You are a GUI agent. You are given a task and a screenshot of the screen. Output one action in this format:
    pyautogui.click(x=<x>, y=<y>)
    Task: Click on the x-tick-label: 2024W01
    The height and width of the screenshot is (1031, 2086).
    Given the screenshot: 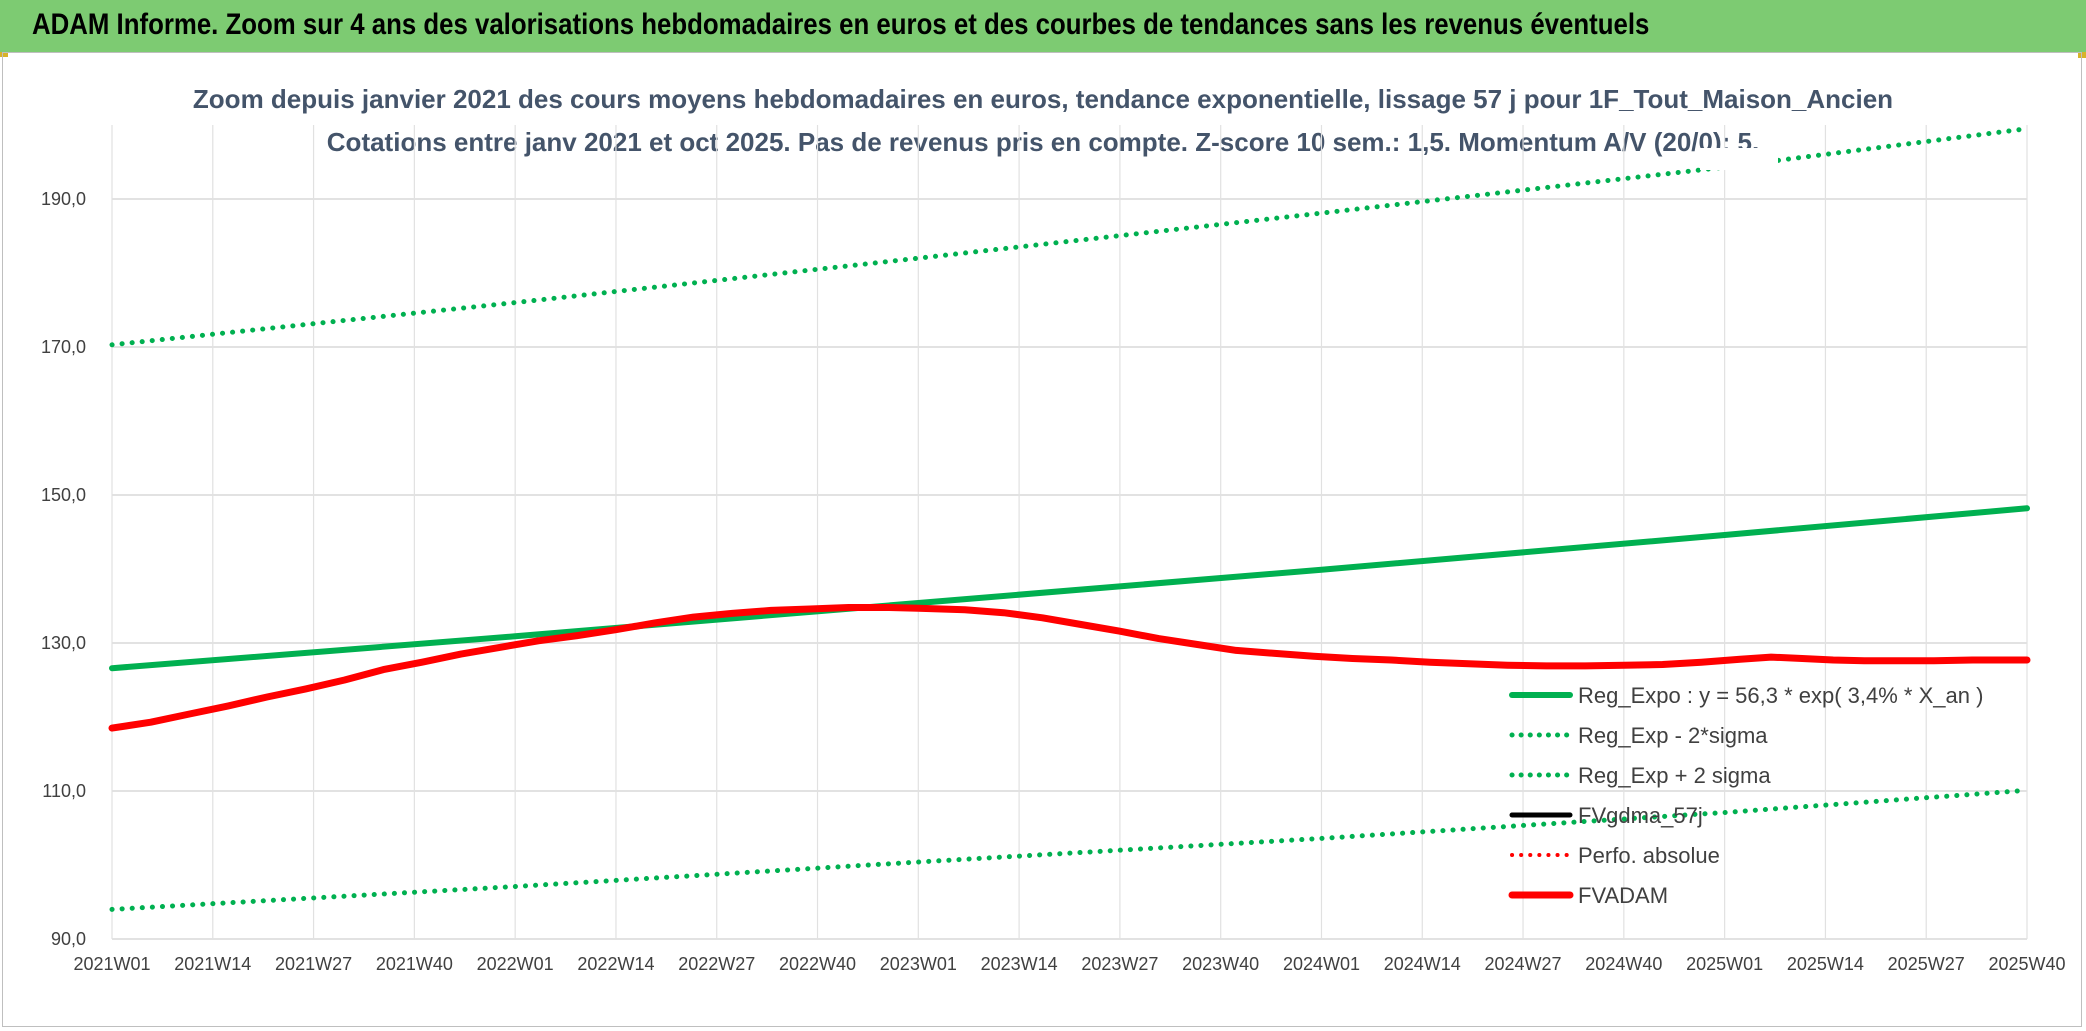 What is the action you would take?
    pyautogui.click(x=1321, y=964)
    